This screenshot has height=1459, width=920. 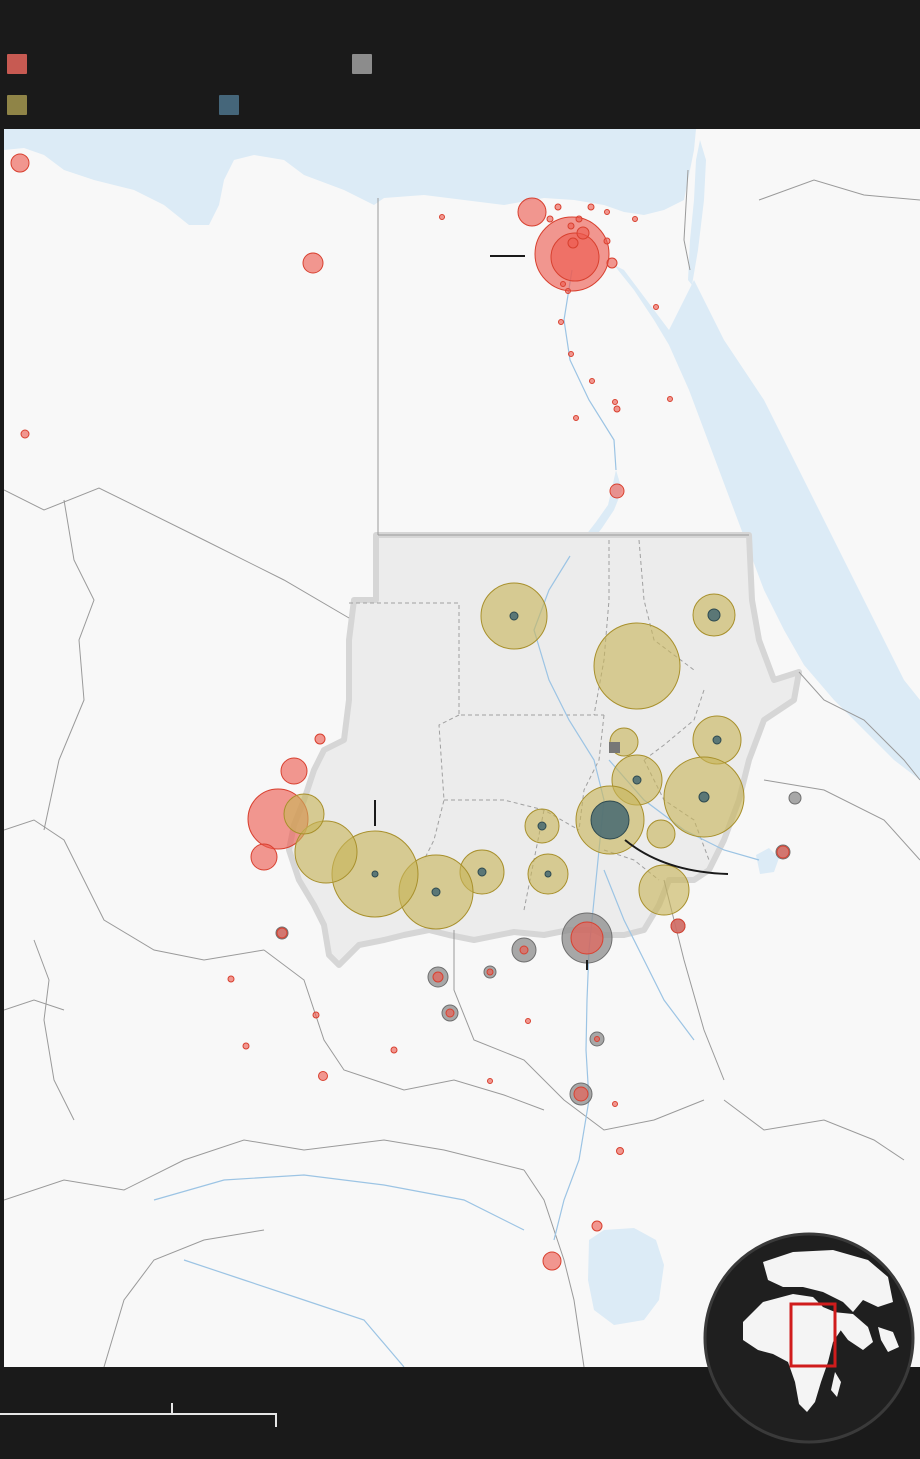 I want to click on olive-square-icon, so click(x=17, y=105).